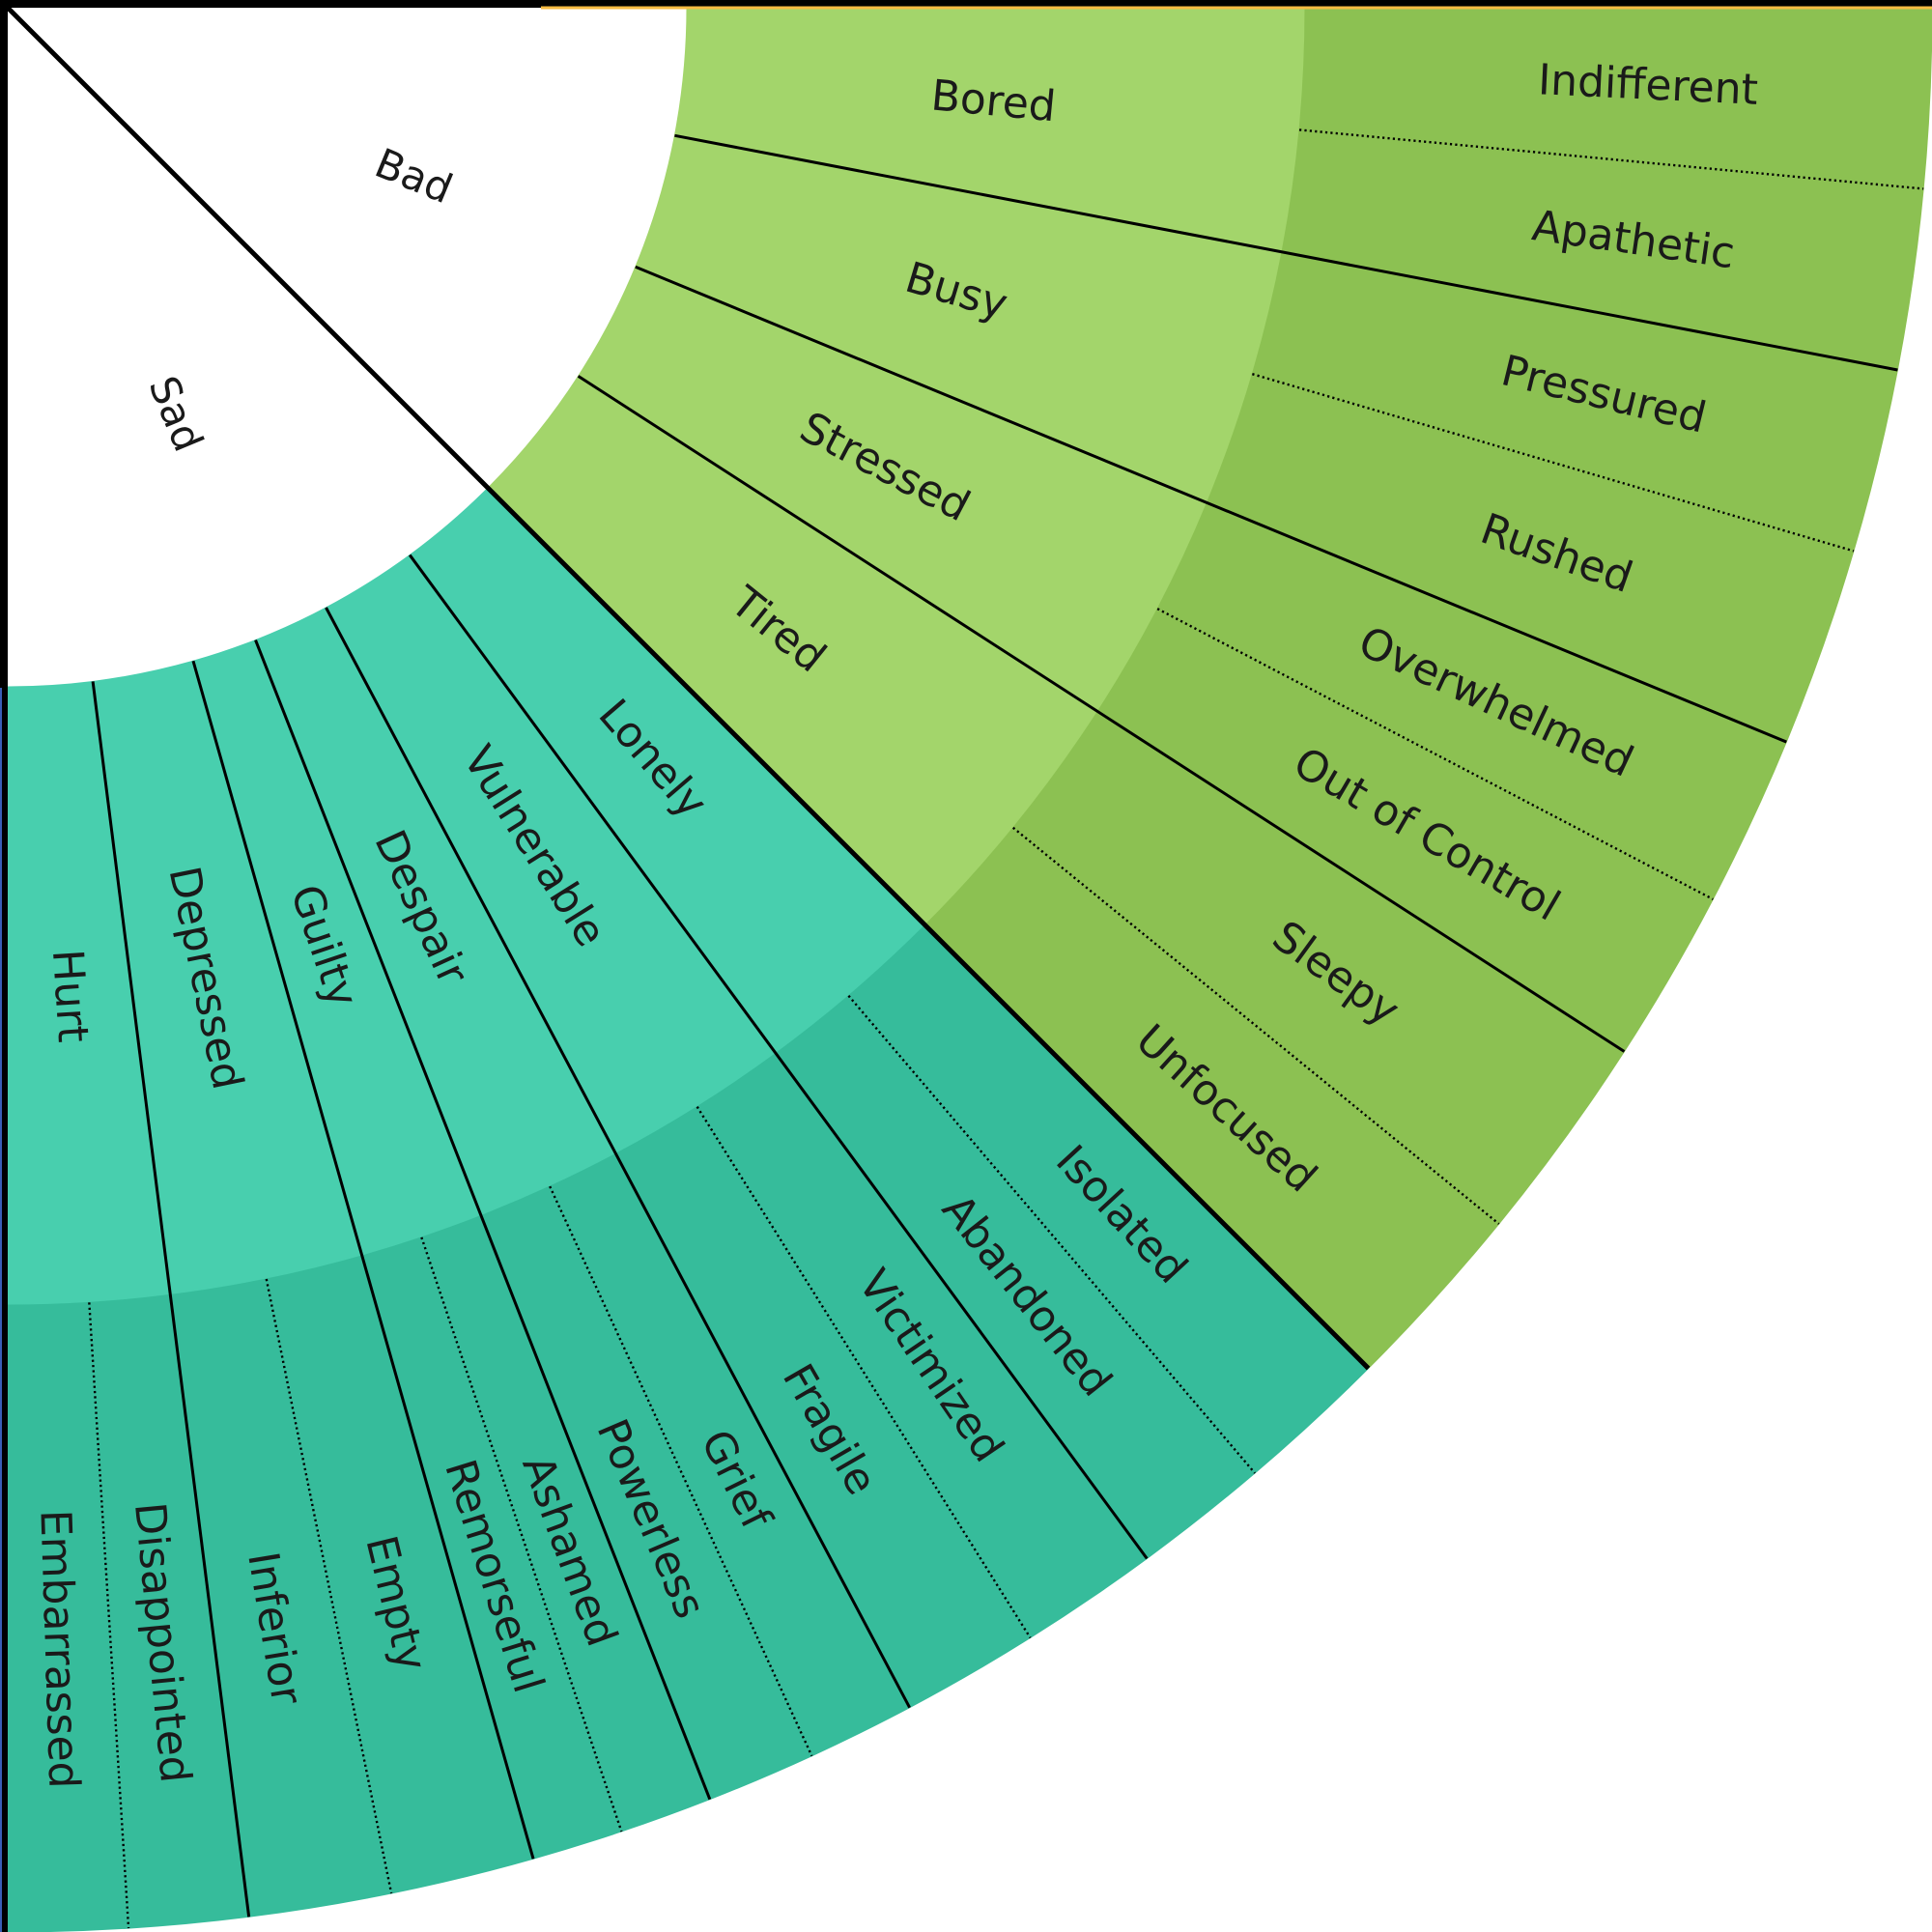 The height and width of the screenshot is (1932, 1932). What do you see at coordinates (993, 101) in the screenshot?
I see `label-bored: Bored` at bounding box center [993, 101].